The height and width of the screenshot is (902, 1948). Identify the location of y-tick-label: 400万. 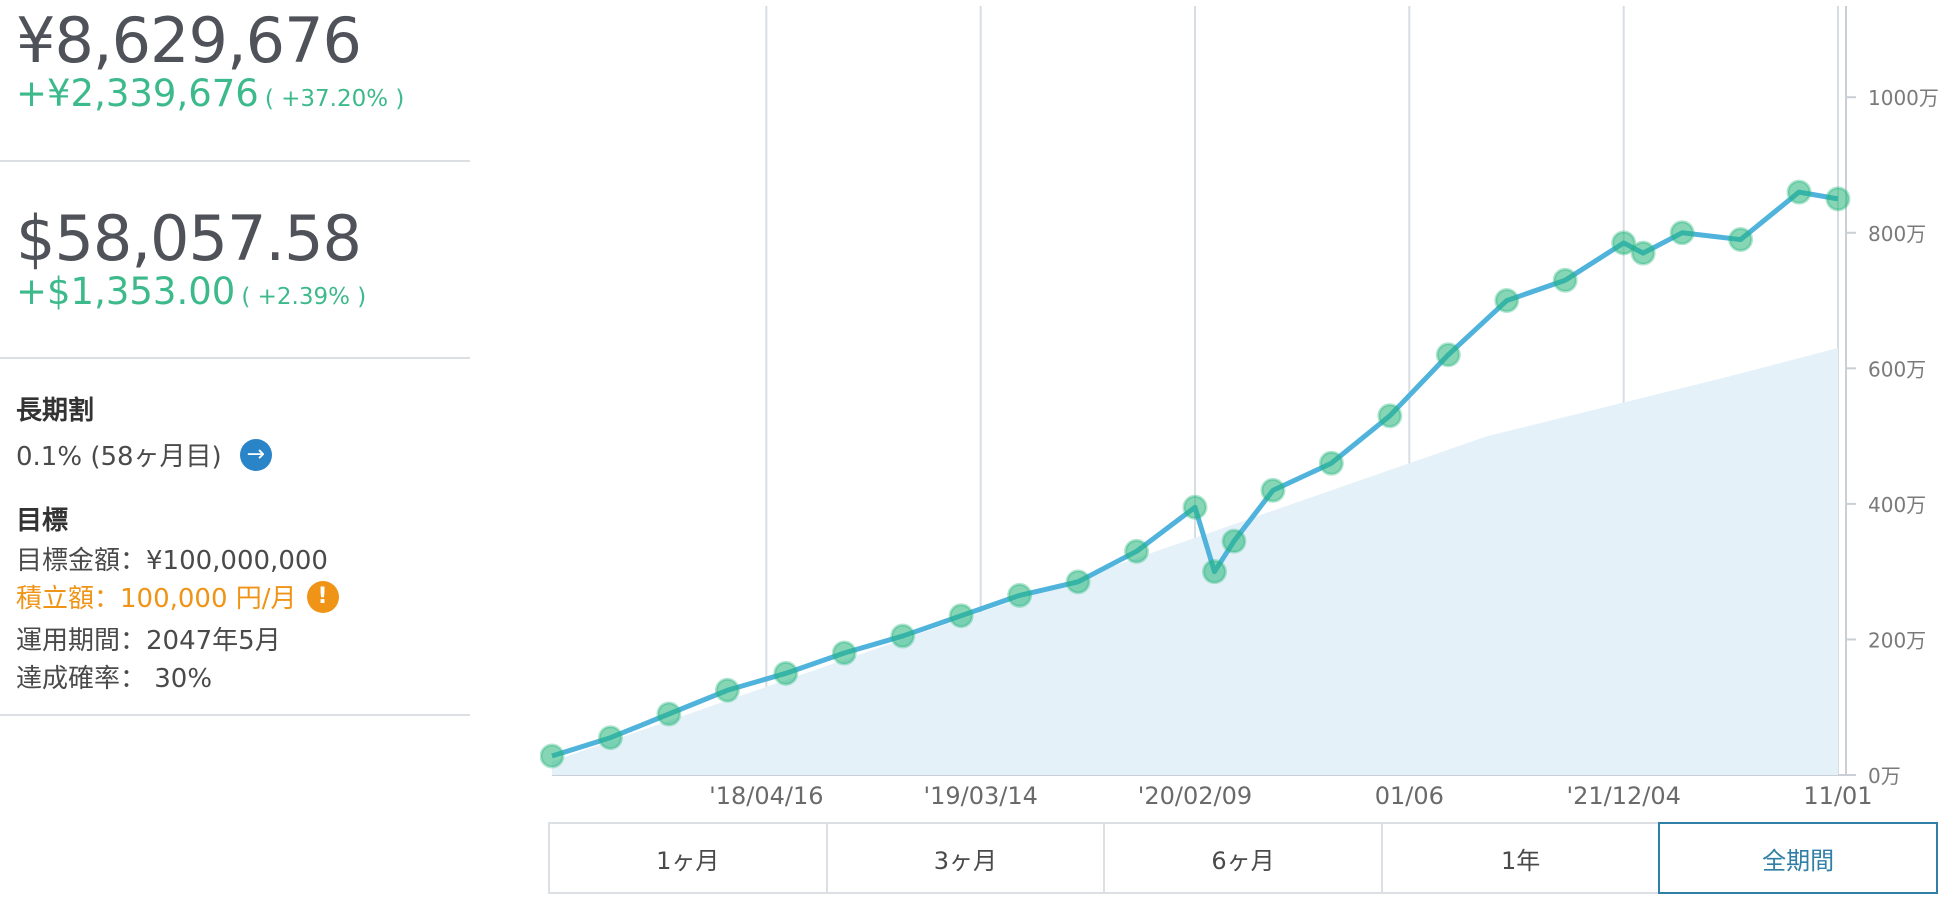
(1897, 505).